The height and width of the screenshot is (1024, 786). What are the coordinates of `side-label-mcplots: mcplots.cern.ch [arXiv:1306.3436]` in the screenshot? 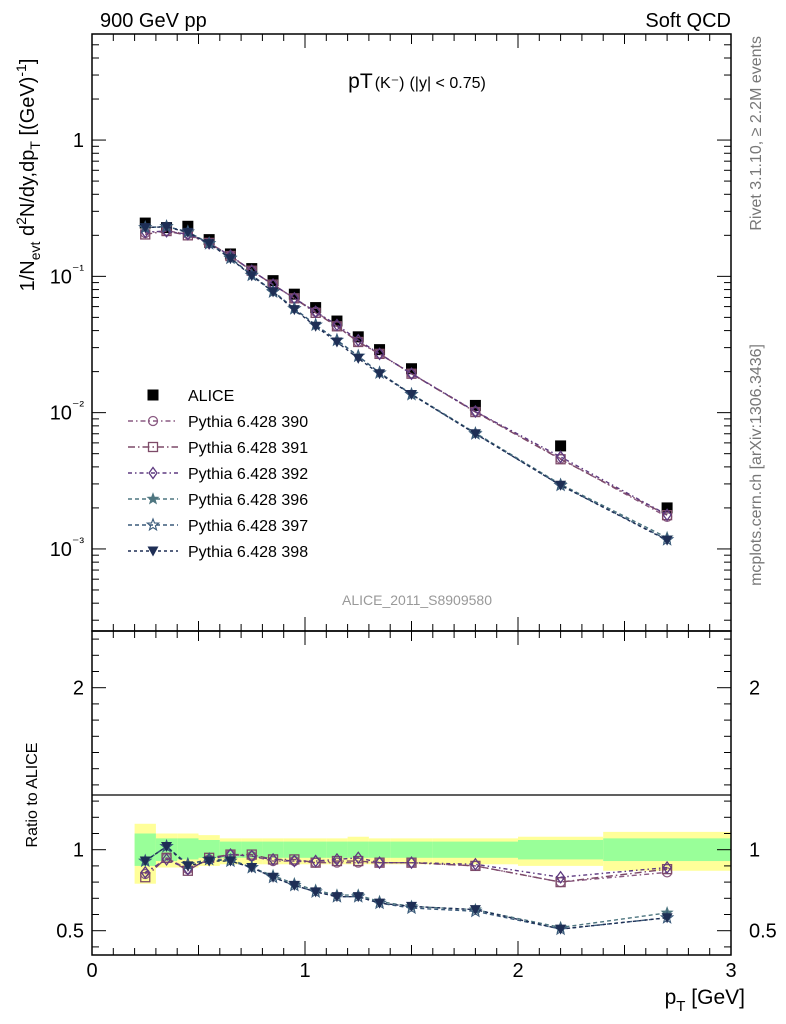 It's located at (756, 465).